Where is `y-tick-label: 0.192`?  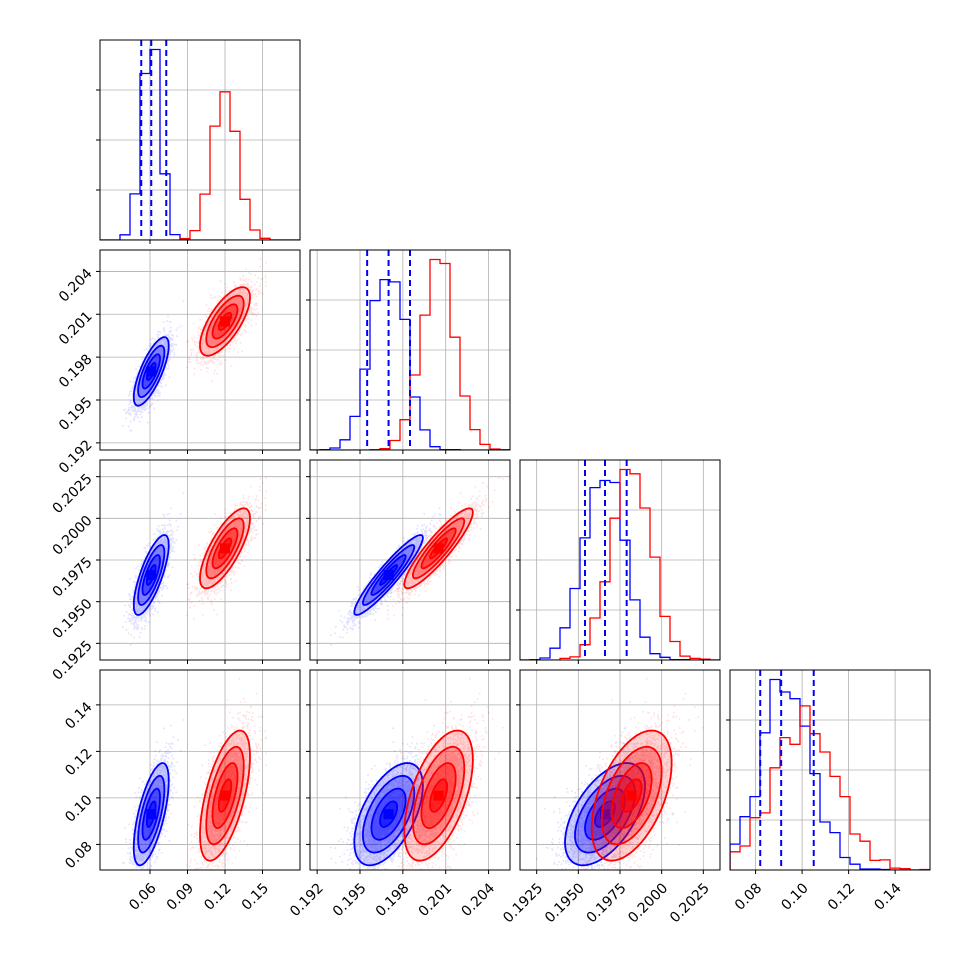 y-tick-label: 0.192 is located at coordinates (76, 457).